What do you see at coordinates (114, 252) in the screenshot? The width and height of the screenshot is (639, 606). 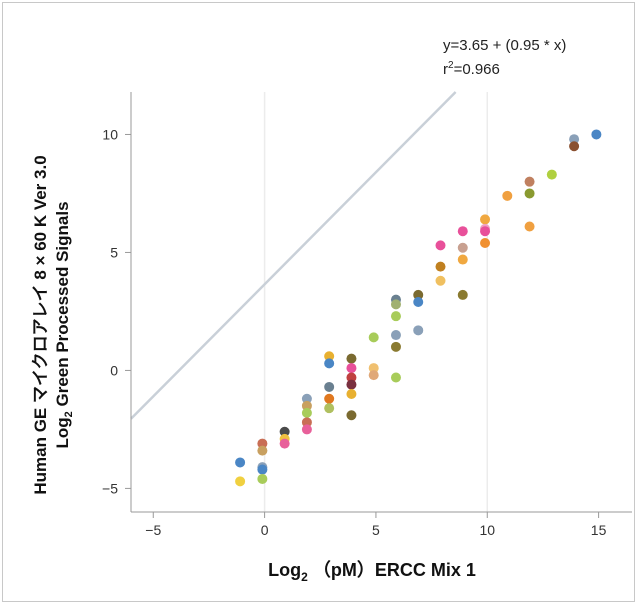 I see `y-tick-label: 5` at bounding box center [114, 252].